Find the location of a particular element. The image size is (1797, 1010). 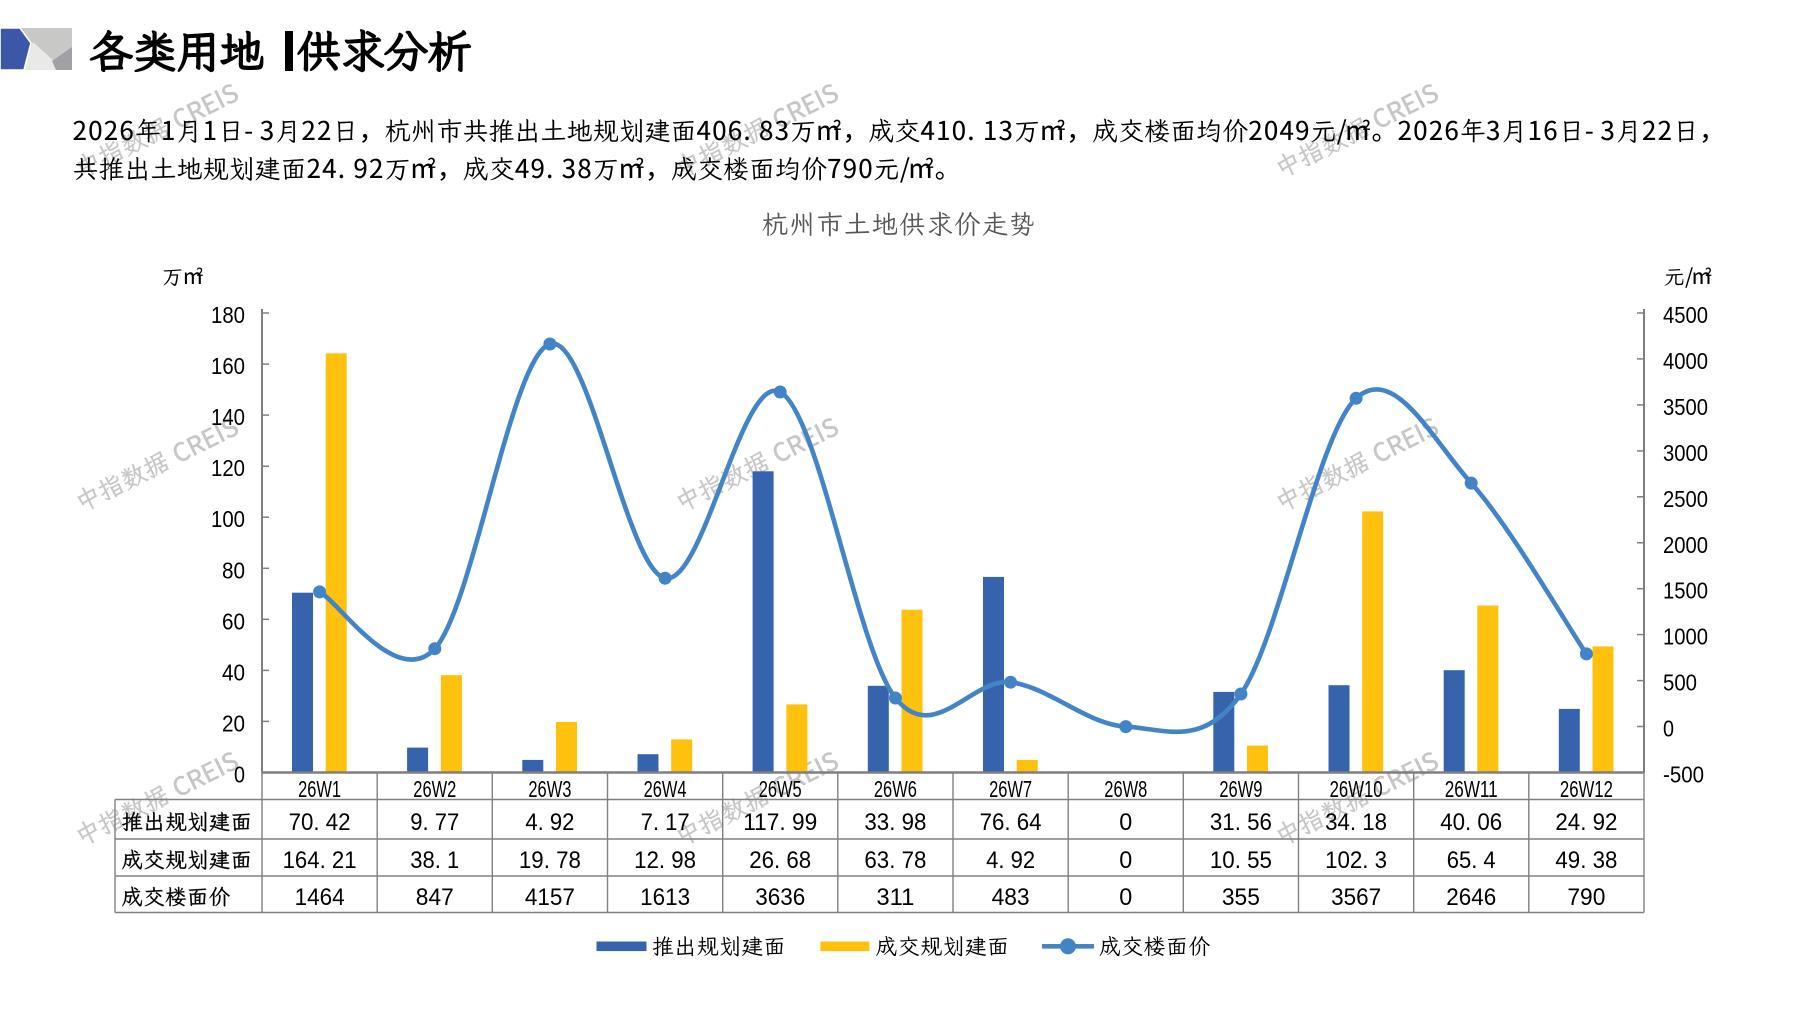

svg-text: 102. 3 is located at coordinates (1356, 860).